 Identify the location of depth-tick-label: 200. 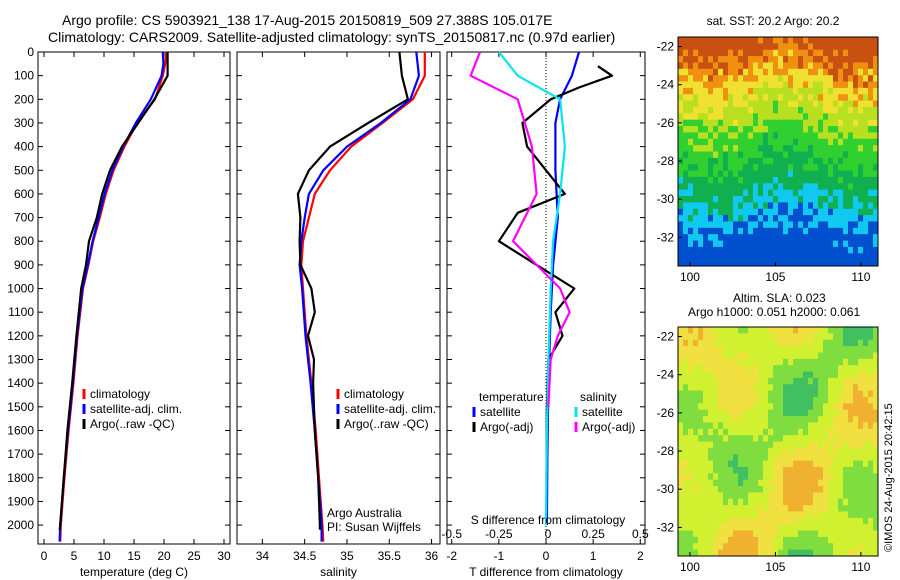
(24, 99).